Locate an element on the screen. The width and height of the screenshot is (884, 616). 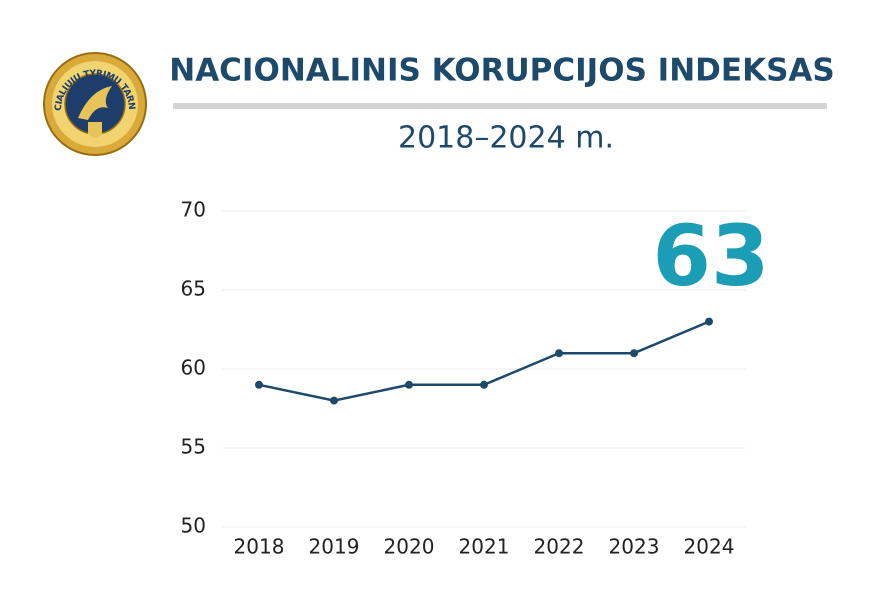
y-tick-label: 55 is located at coordinates (193, 447).